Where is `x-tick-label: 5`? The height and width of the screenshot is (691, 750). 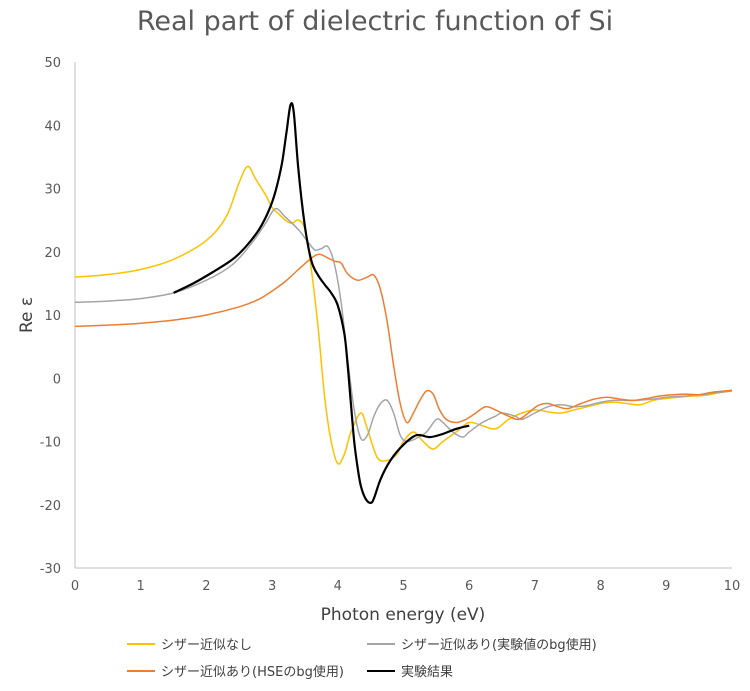 x-tick-label: 5 is located at coordinates (403, 586).